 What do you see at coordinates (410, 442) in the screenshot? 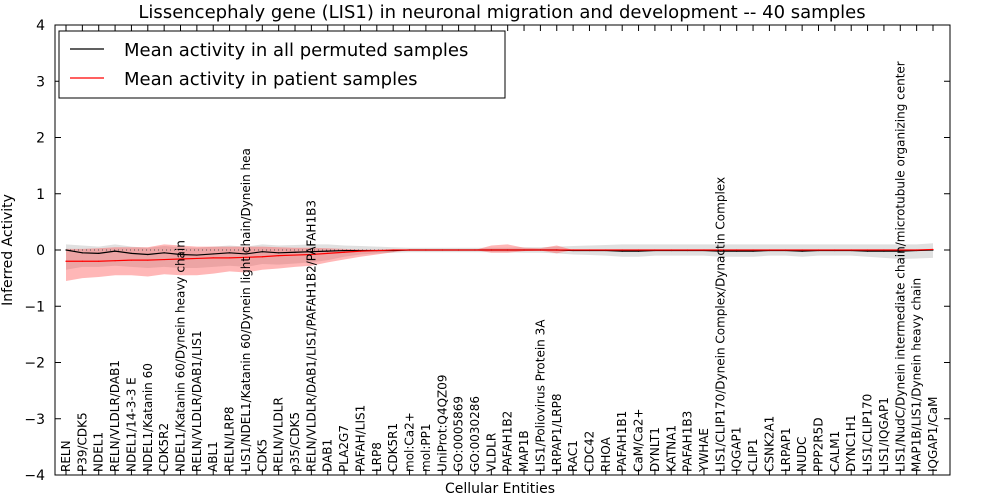
I see `x-tick-label: mol:Ca2+` at bounding box center [410, 442].